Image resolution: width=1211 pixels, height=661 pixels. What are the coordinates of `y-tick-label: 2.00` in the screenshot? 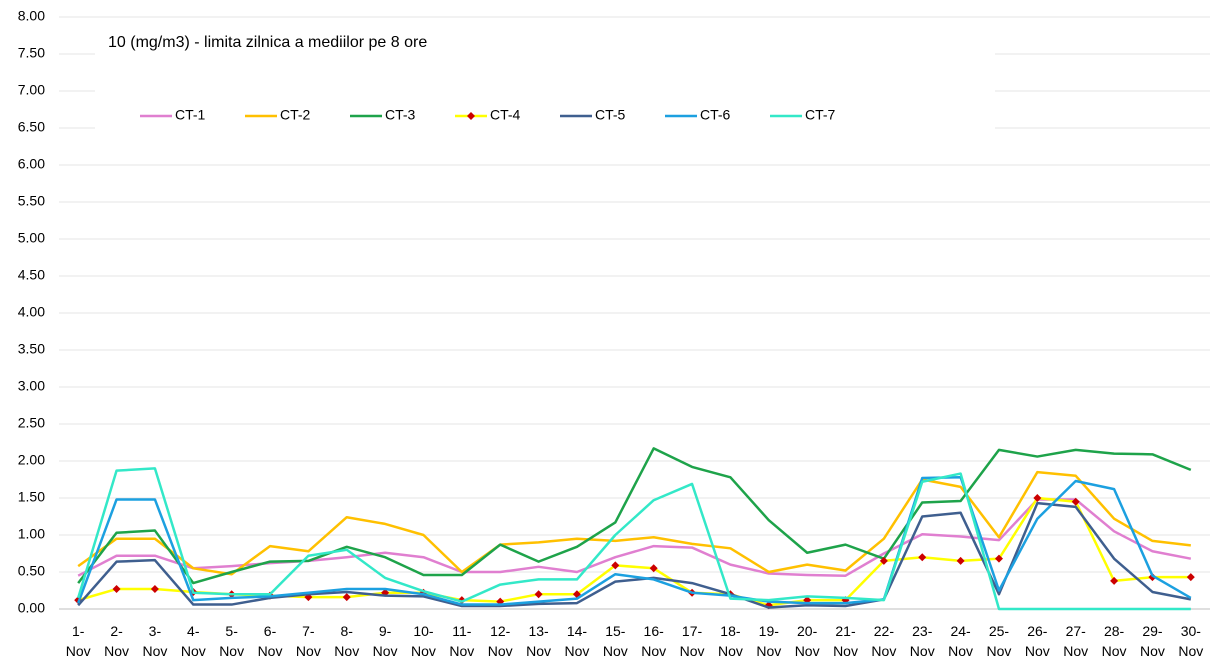 It's located at (31, 460).